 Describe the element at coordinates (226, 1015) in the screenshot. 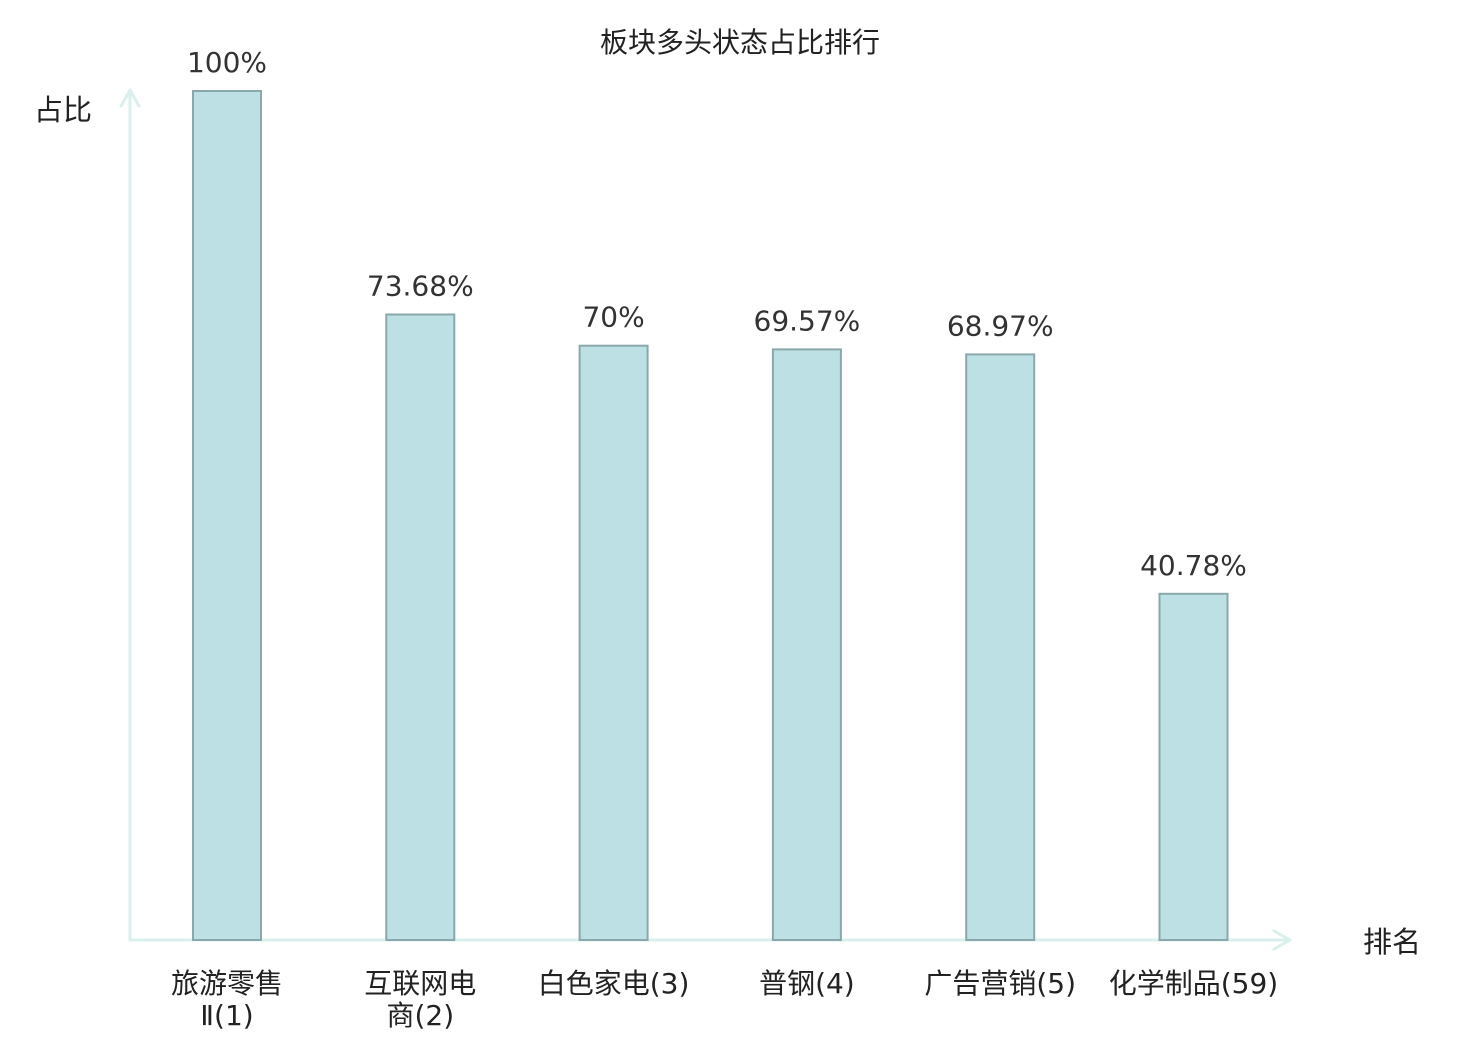

I see `category-tick-label: Ⅱ(1)` at that location.